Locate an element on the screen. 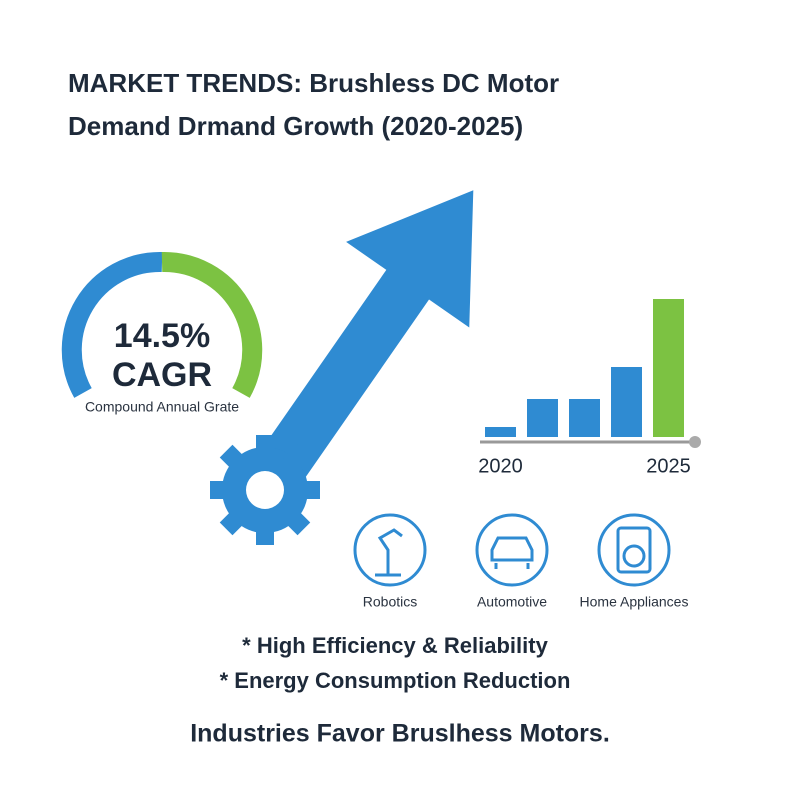 This screenshot has height=800, width=800. x-tick-label: 2020 is located at coordinates (500, 466).